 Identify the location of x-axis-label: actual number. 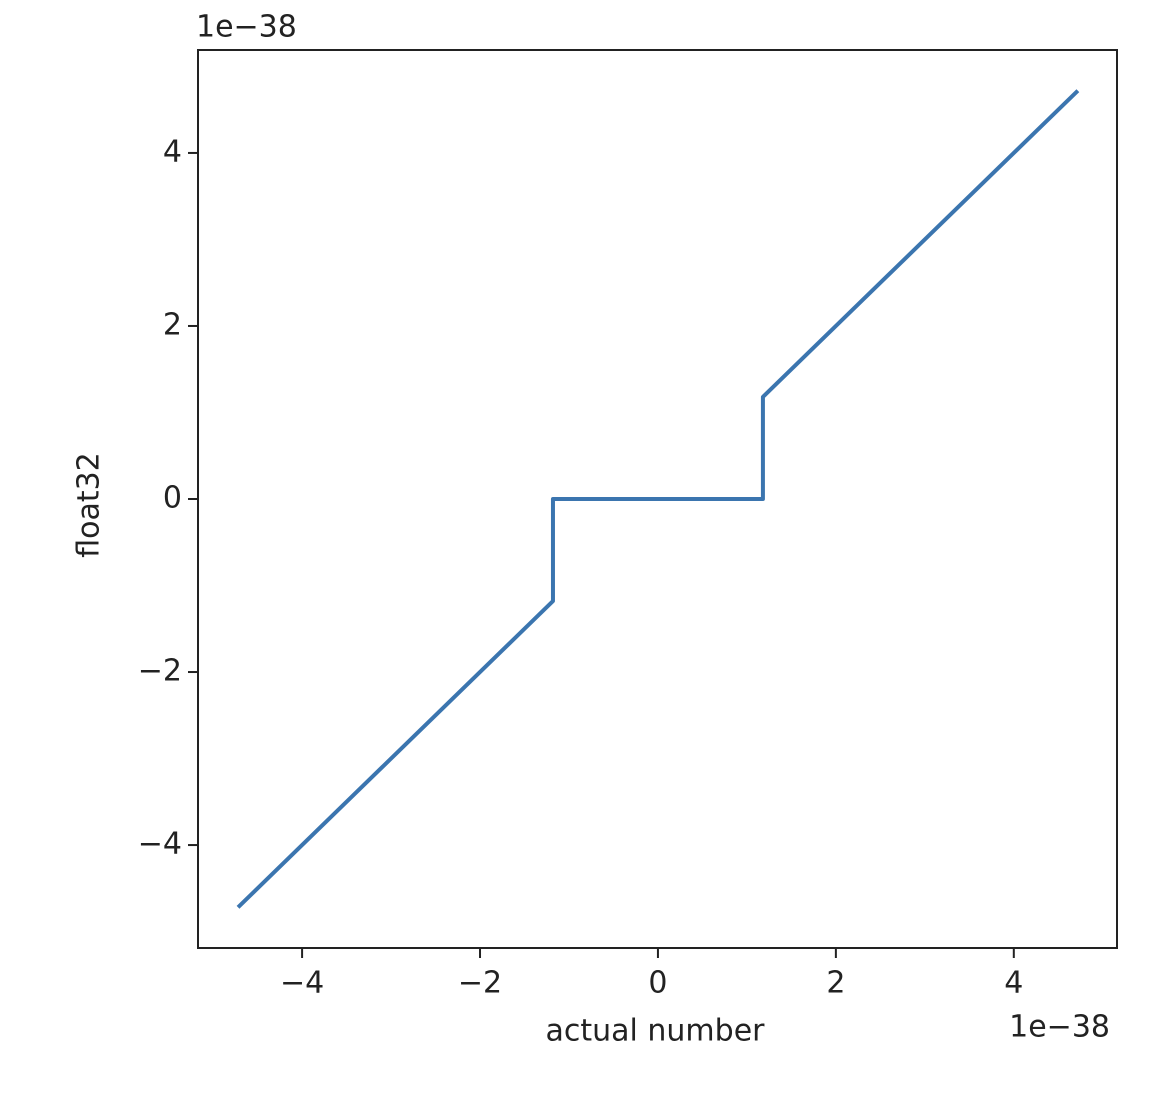
(656, 1031).